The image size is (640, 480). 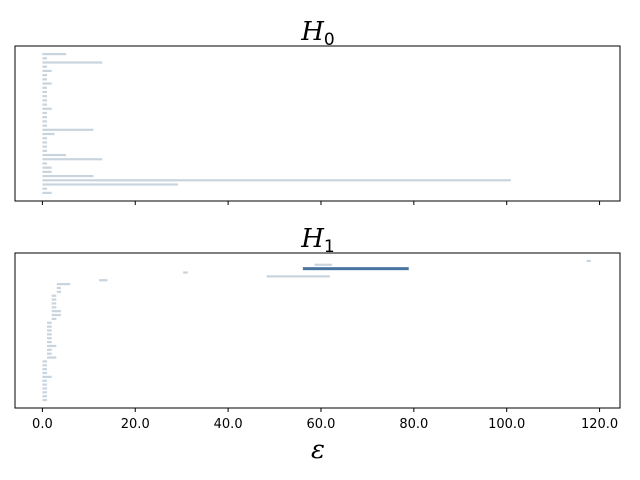 I want to click on panel-title-1: H1, so click(x=317, y=240).